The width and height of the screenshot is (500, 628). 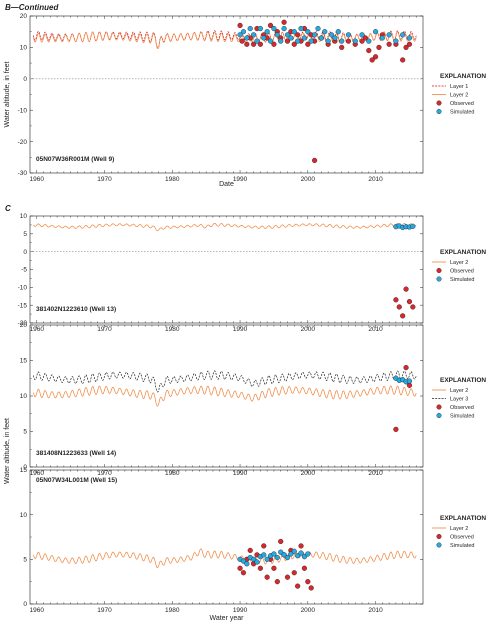 I want to click on well-label: 381402N1223610 (Well 13), so click(x=76, y=309).